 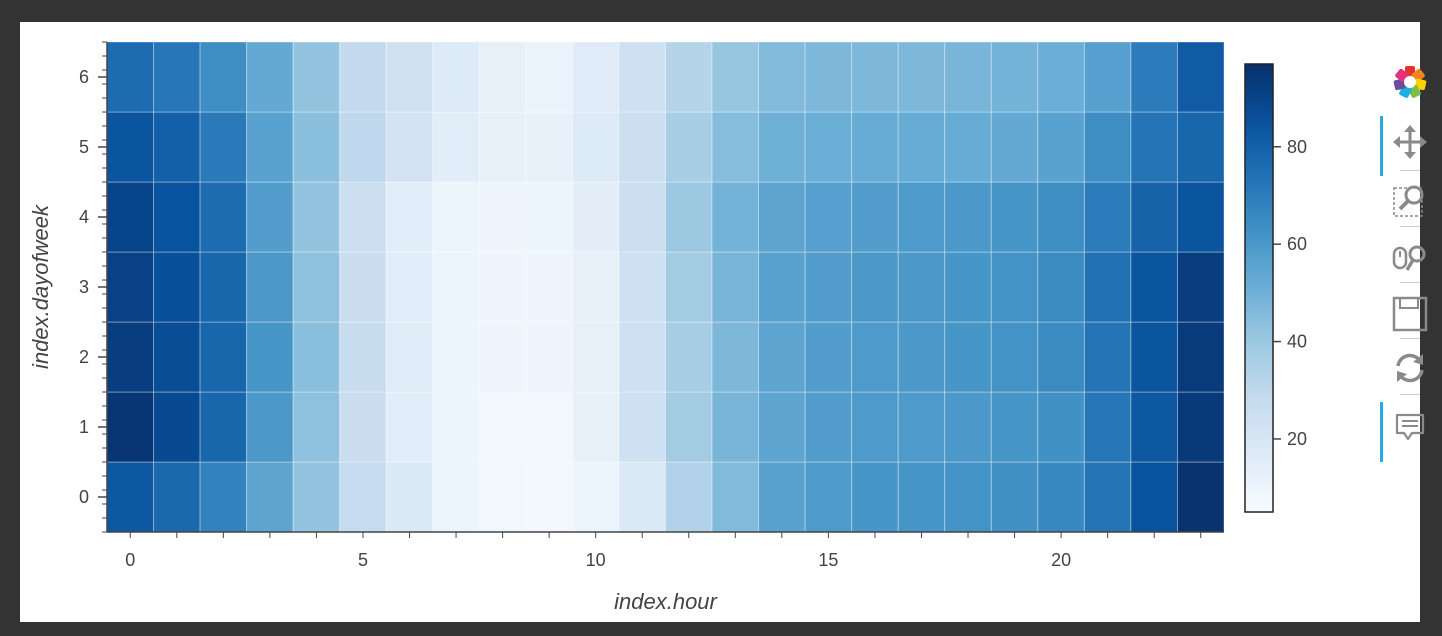 I want to click on hover-tool, so click(x=1405, y=432).